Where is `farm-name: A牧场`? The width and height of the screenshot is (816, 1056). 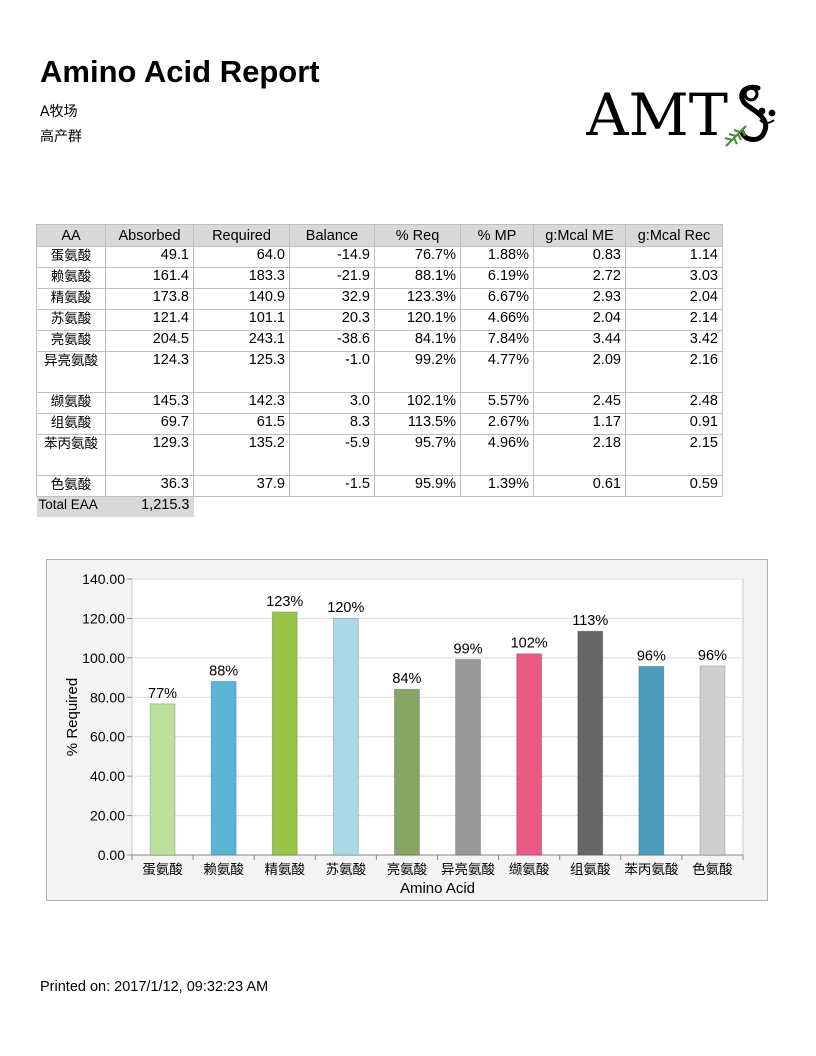 farm-name: A牧场 is located at coordinates (59, 112).